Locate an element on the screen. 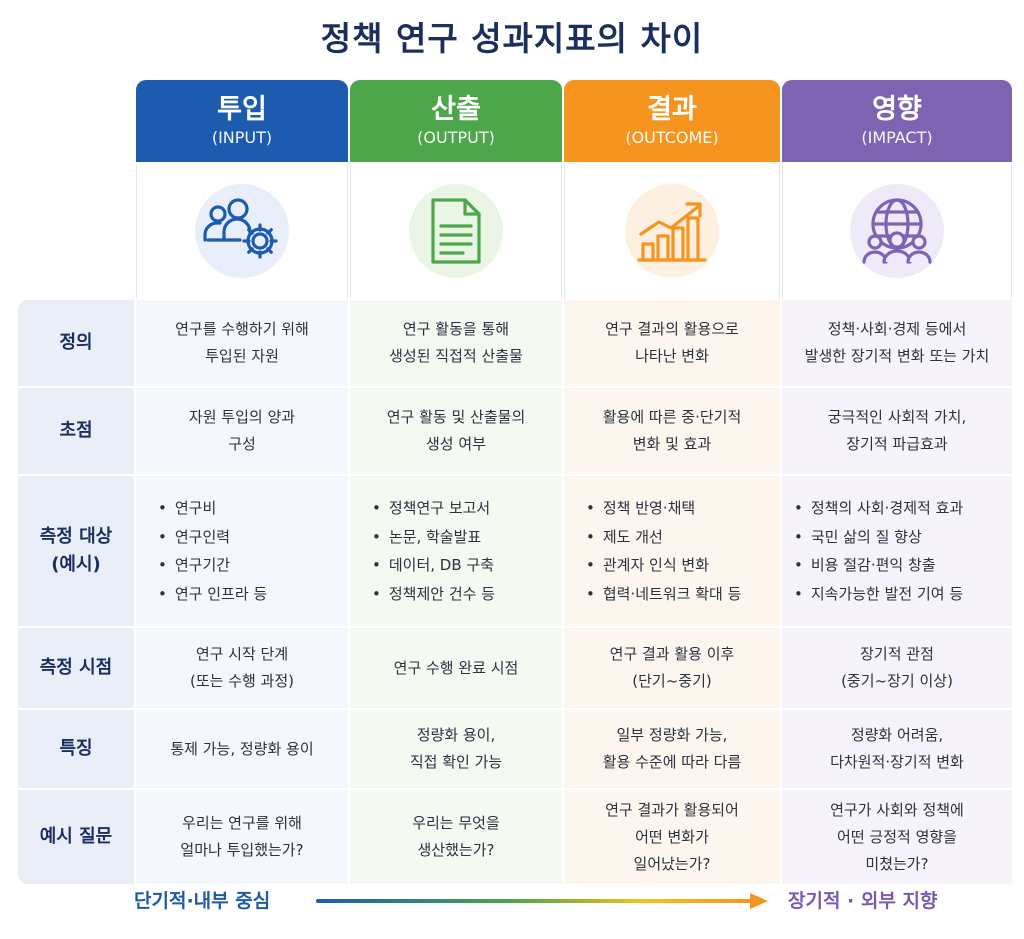  cell-line: 장기적 관점 is located at coordinates (897, 654).